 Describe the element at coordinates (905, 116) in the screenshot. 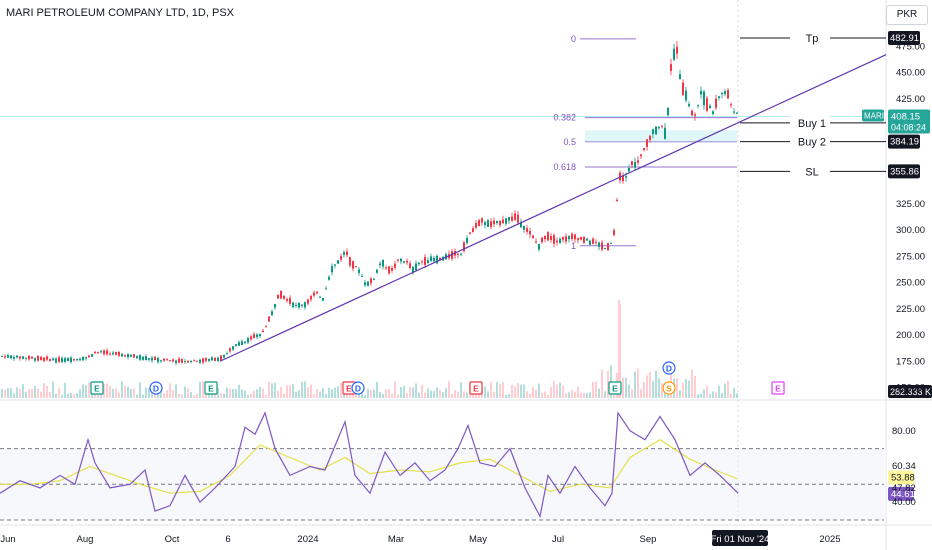

I see `last-price-value: 408.15` at that location.